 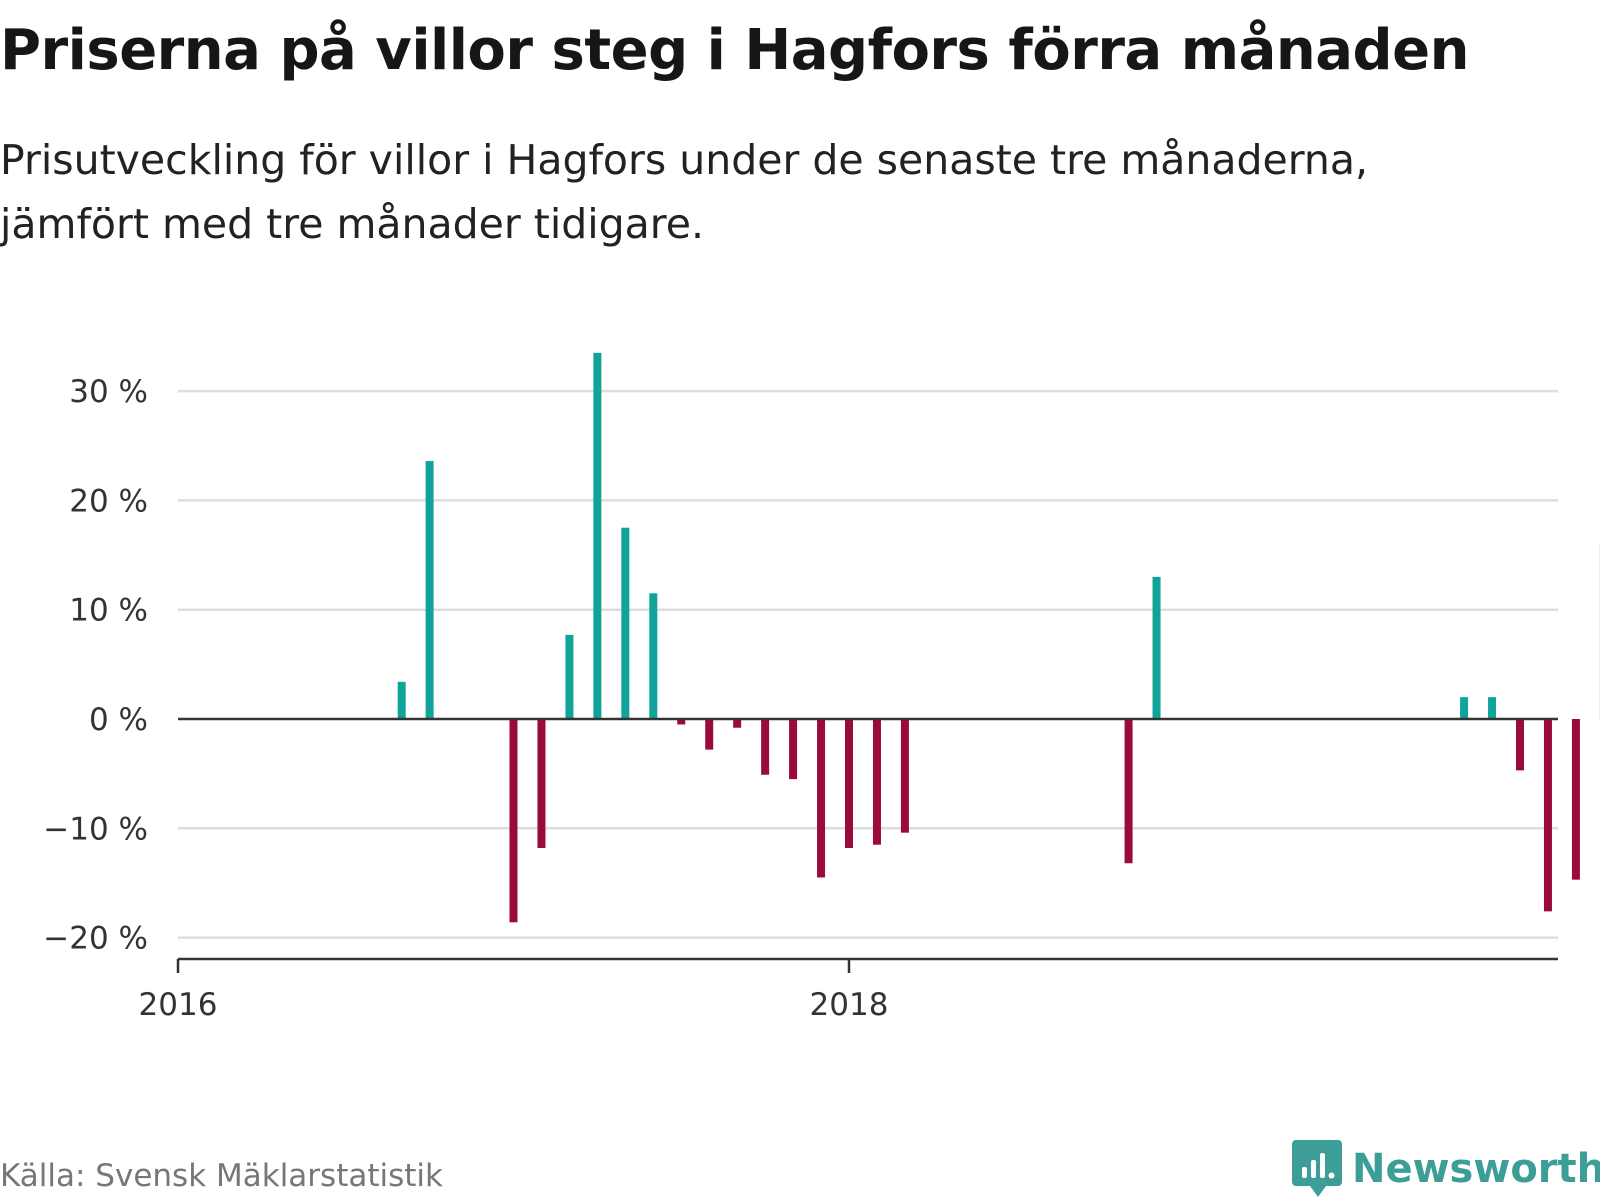 What do you see at coordinates (1476, 1169) in the screenshot?
I see `logo-text: Newsworthy` at bounding box center [1476, 1169].